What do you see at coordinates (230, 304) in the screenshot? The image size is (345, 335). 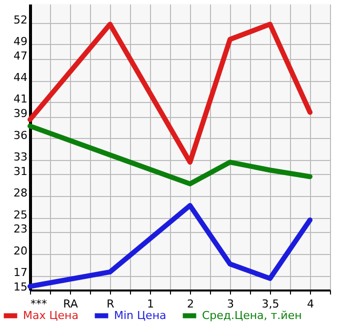 I see `x-tick-label: 3` at bounding box center [230, 304].